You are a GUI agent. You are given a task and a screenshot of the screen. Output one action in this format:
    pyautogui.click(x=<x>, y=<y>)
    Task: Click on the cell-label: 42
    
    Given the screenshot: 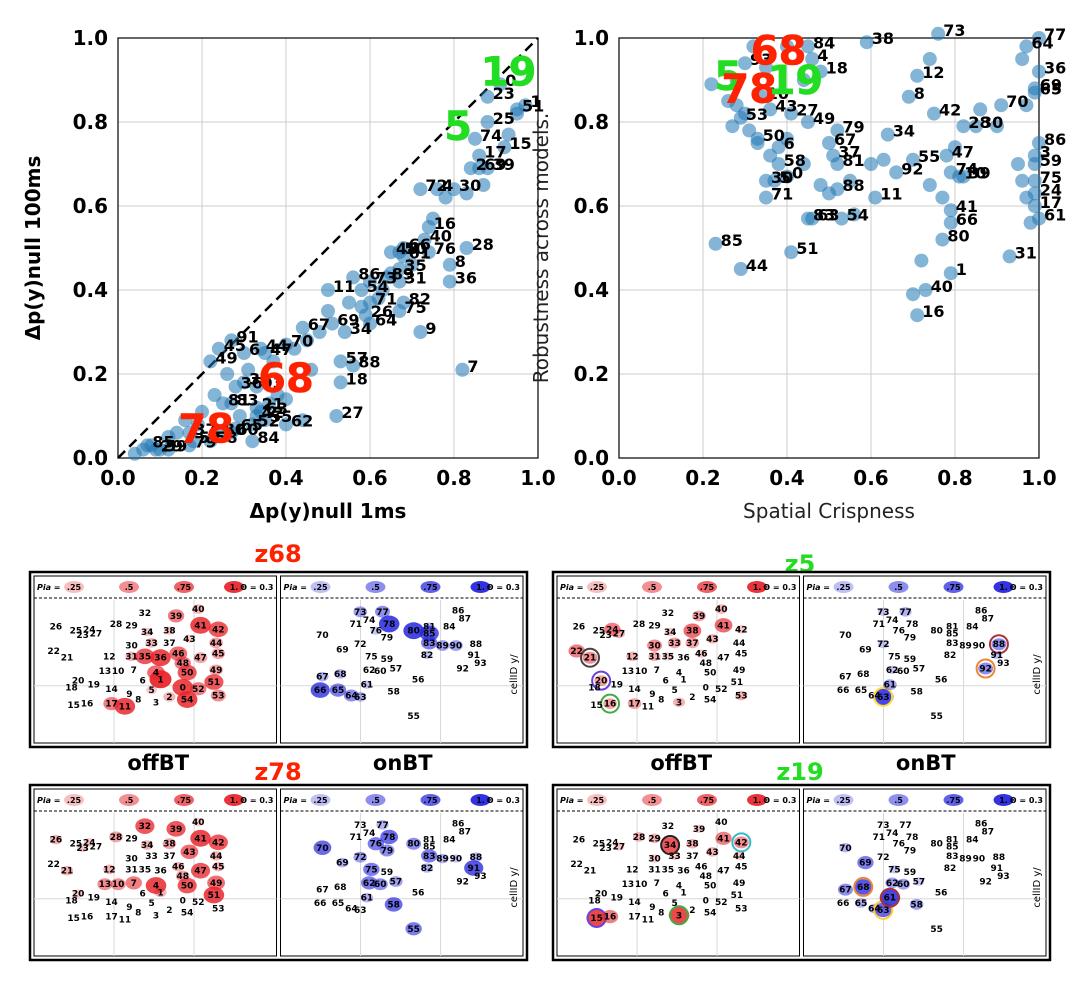 What is the action you would take?
    pyautogui.click(x=741, y=843)
    